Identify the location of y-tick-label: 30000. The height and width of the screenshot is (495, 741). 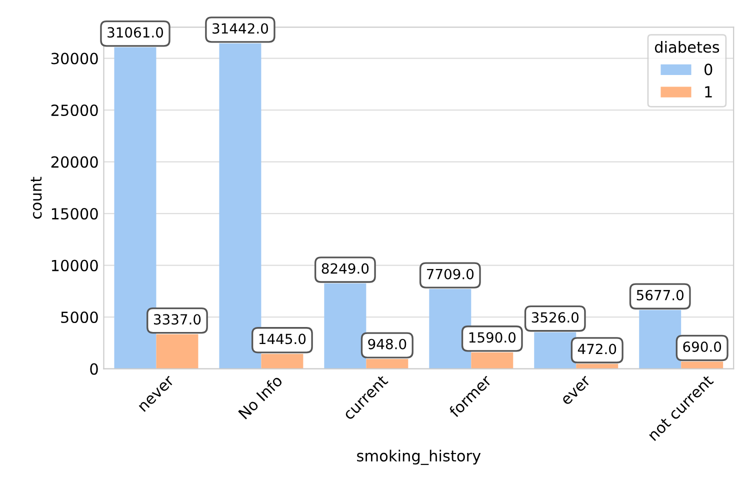
(74, 58).